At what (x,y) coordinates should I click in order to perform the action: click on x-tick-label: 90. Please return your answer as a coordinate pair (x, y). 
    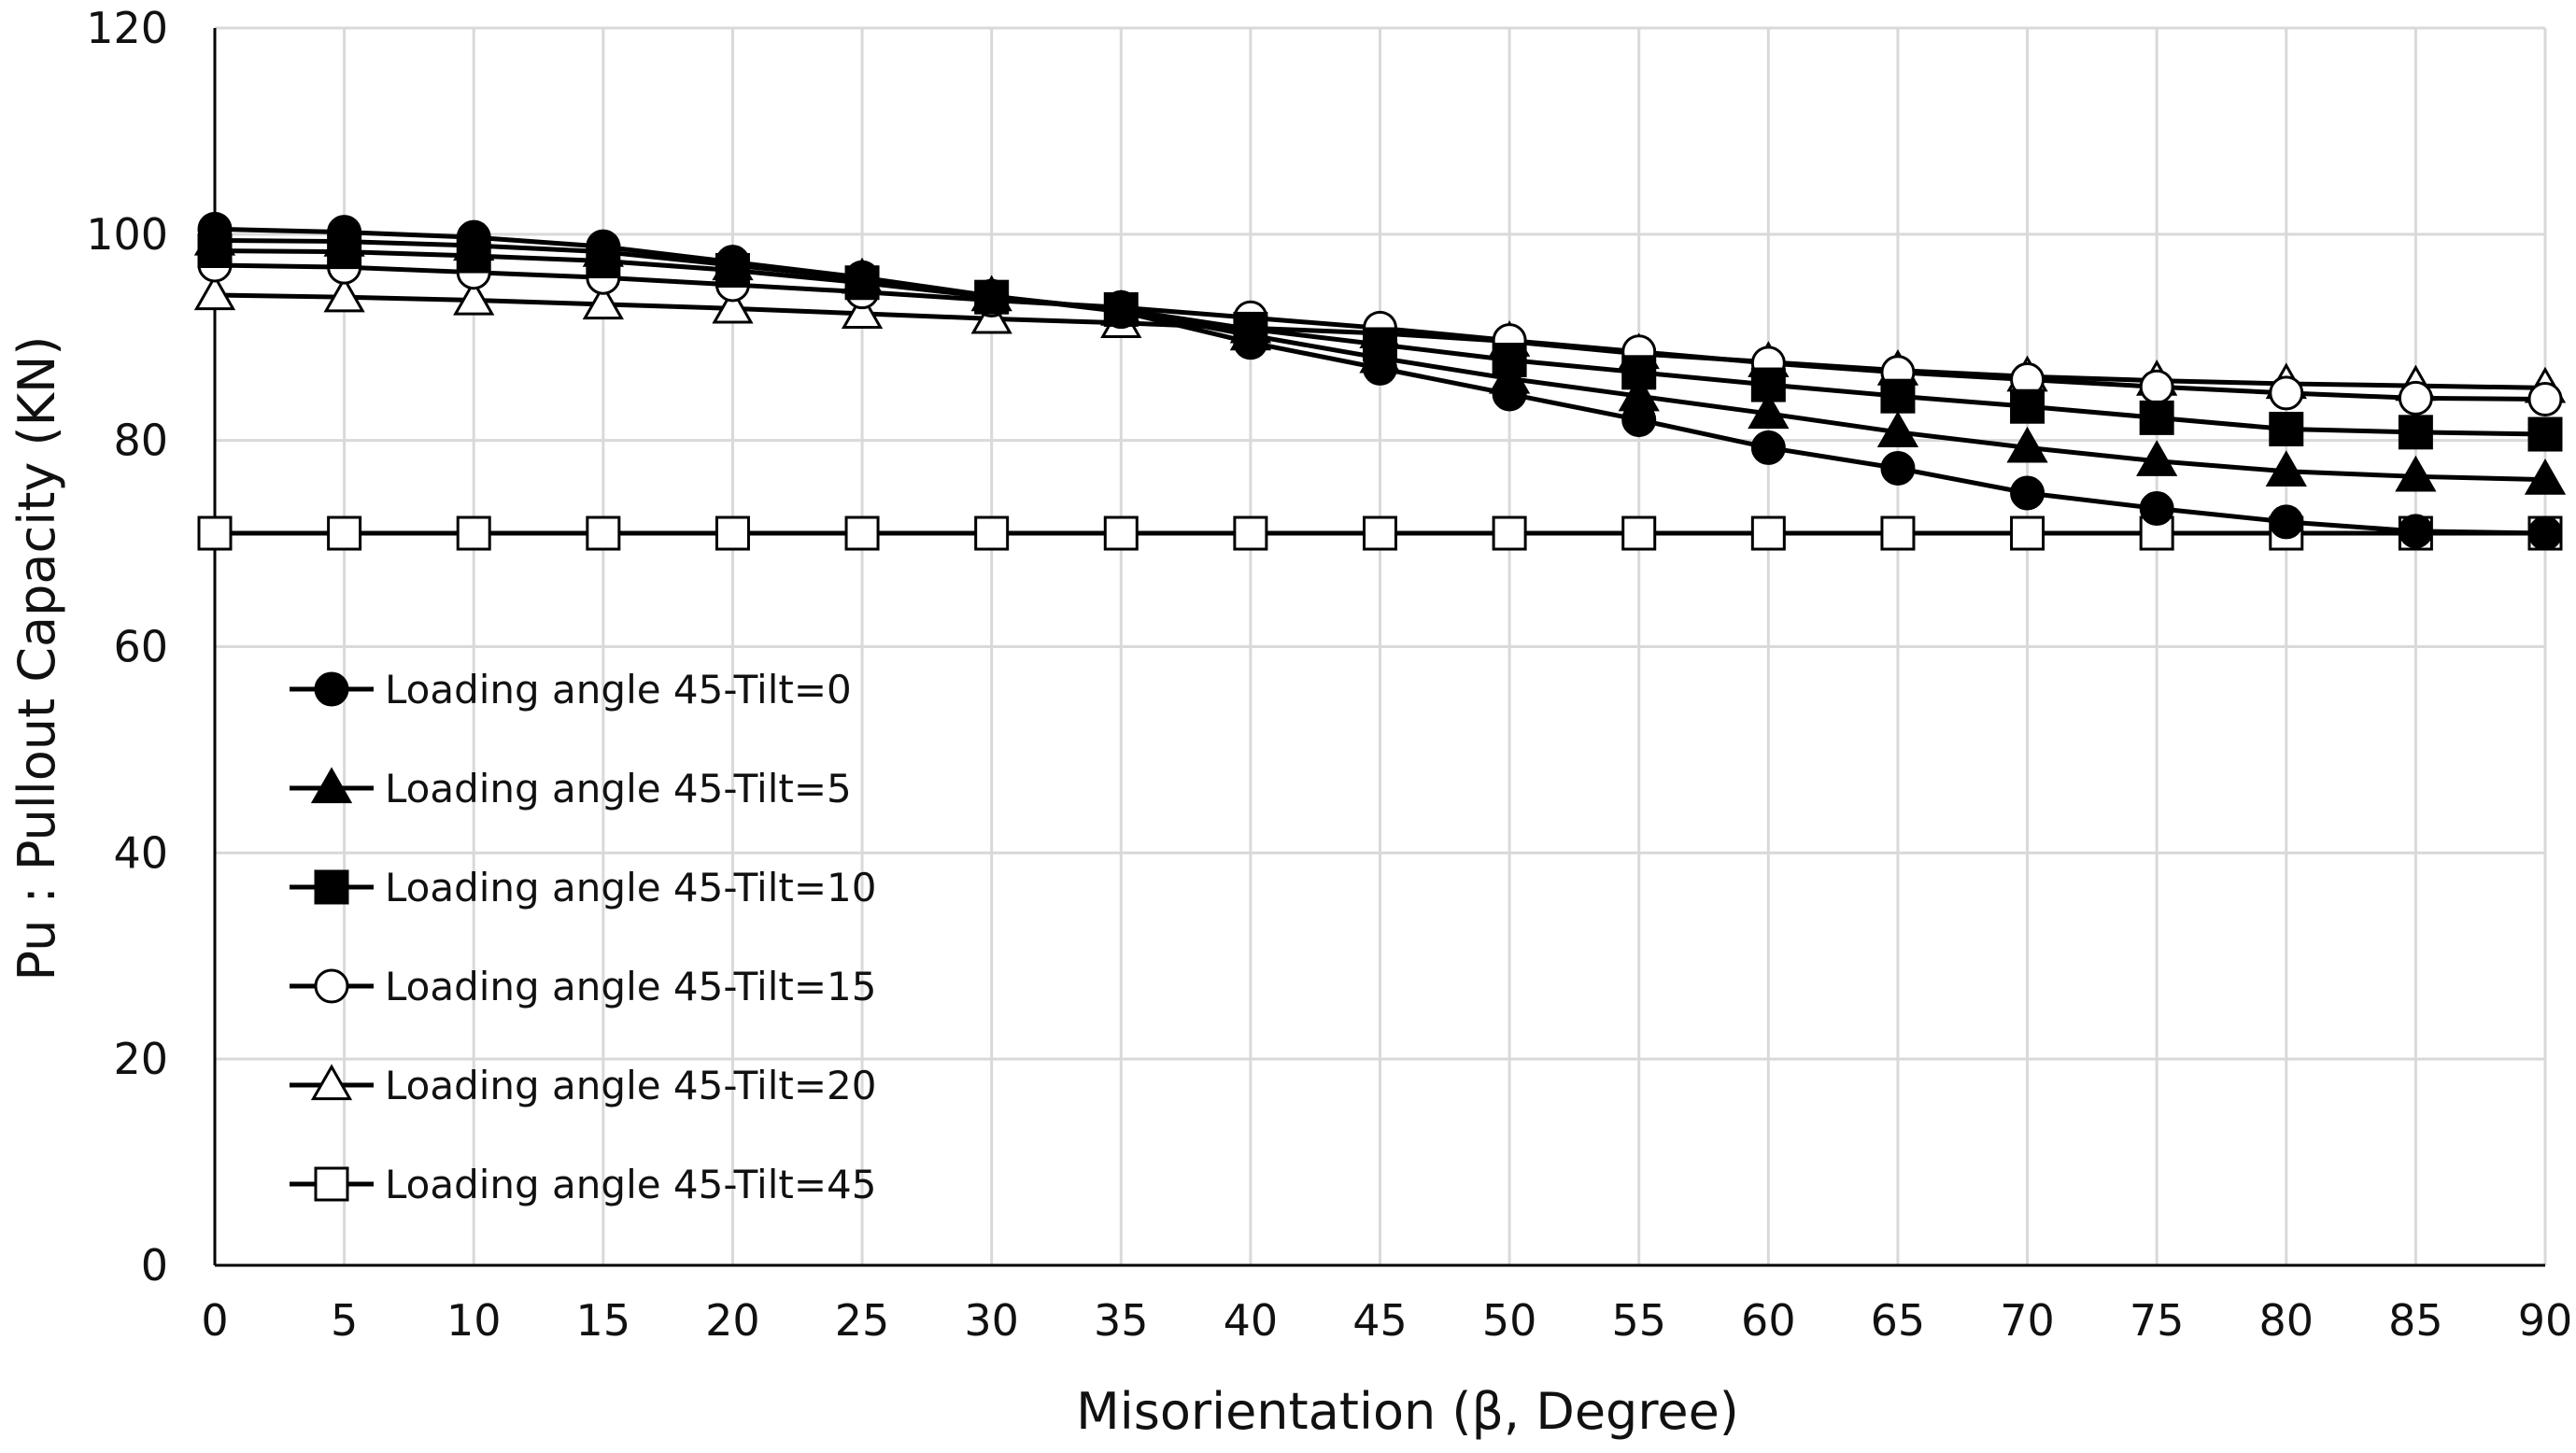
    Looking at the image, I should click on (2545, 1320).